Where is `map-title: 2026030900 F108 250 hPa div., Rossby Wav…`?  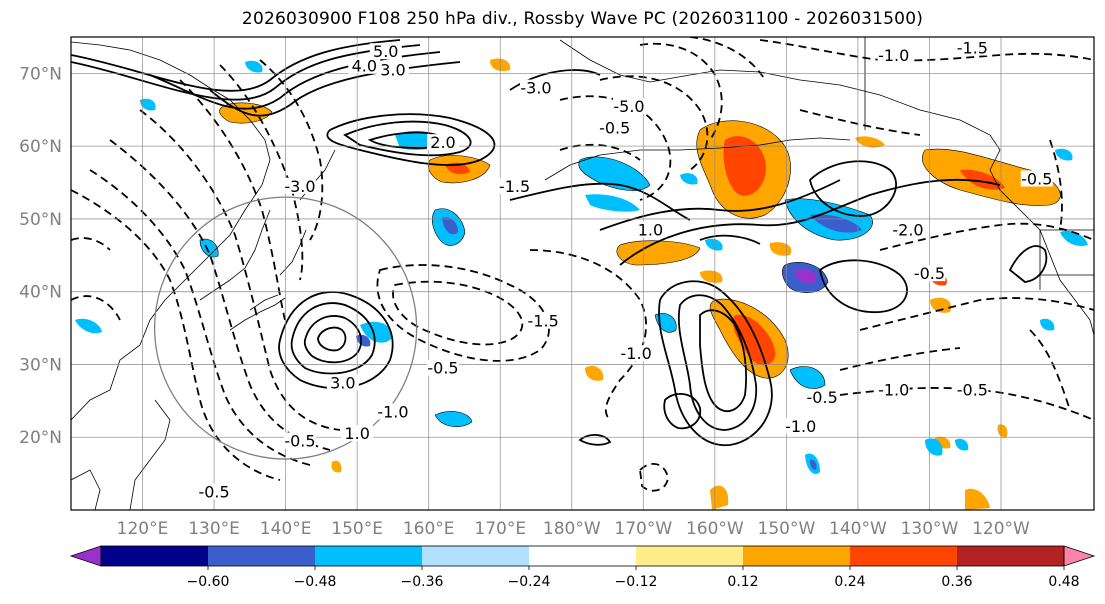
map-title: 2026030900 F108 250 hPa div., Rossby Wav… is located at coordinates (582, 19).